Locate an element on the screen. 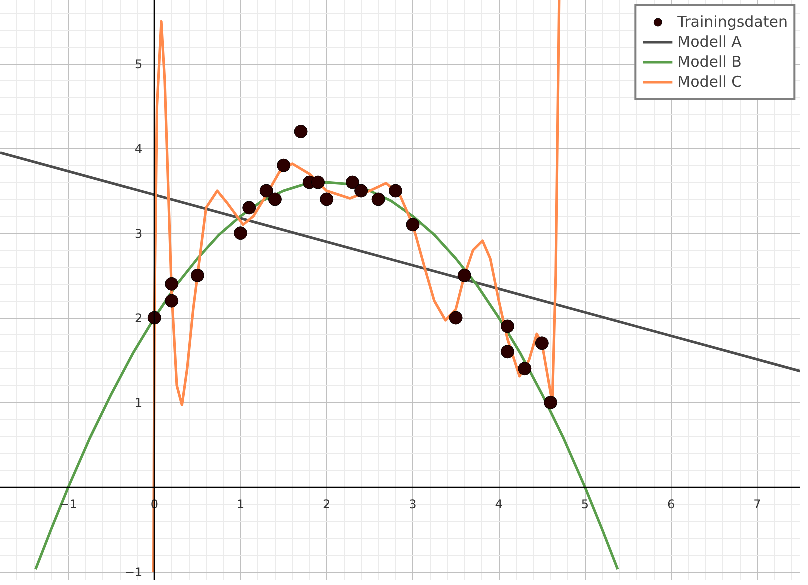  x-tick-label: 4 is located at coordinates (499, 504).